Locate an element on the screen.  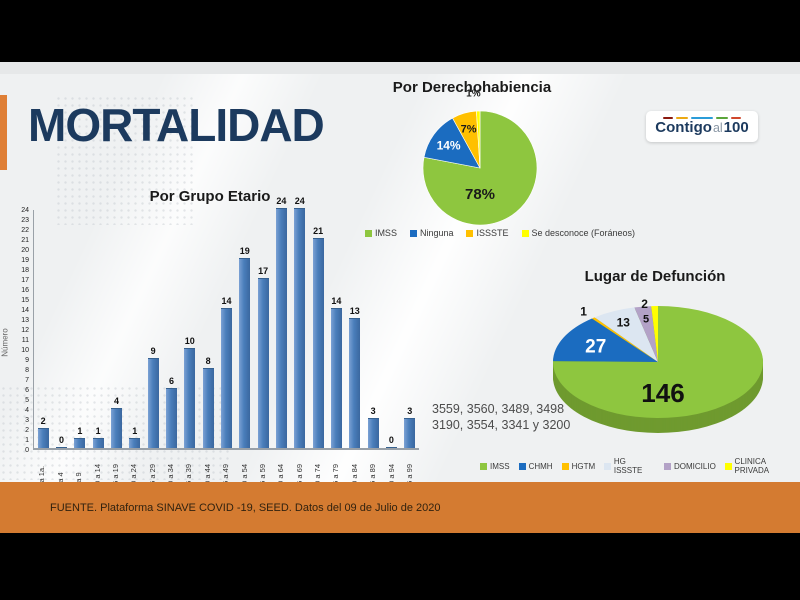
pie-slice-imss is located at coordinates (480, 168).